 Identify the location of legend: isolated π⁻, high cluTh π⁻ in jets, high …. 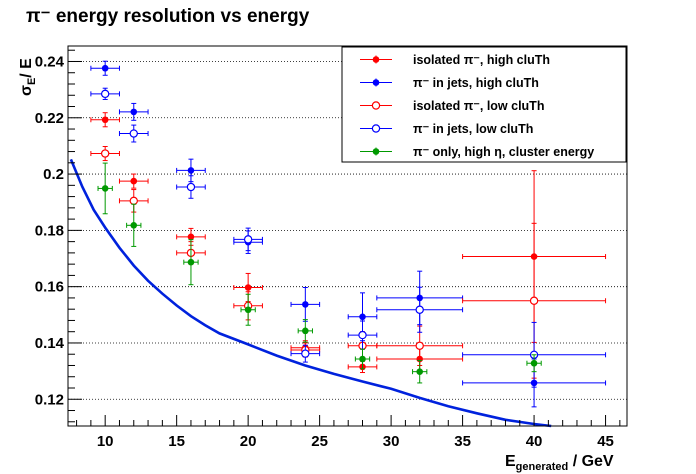
(484, 104).